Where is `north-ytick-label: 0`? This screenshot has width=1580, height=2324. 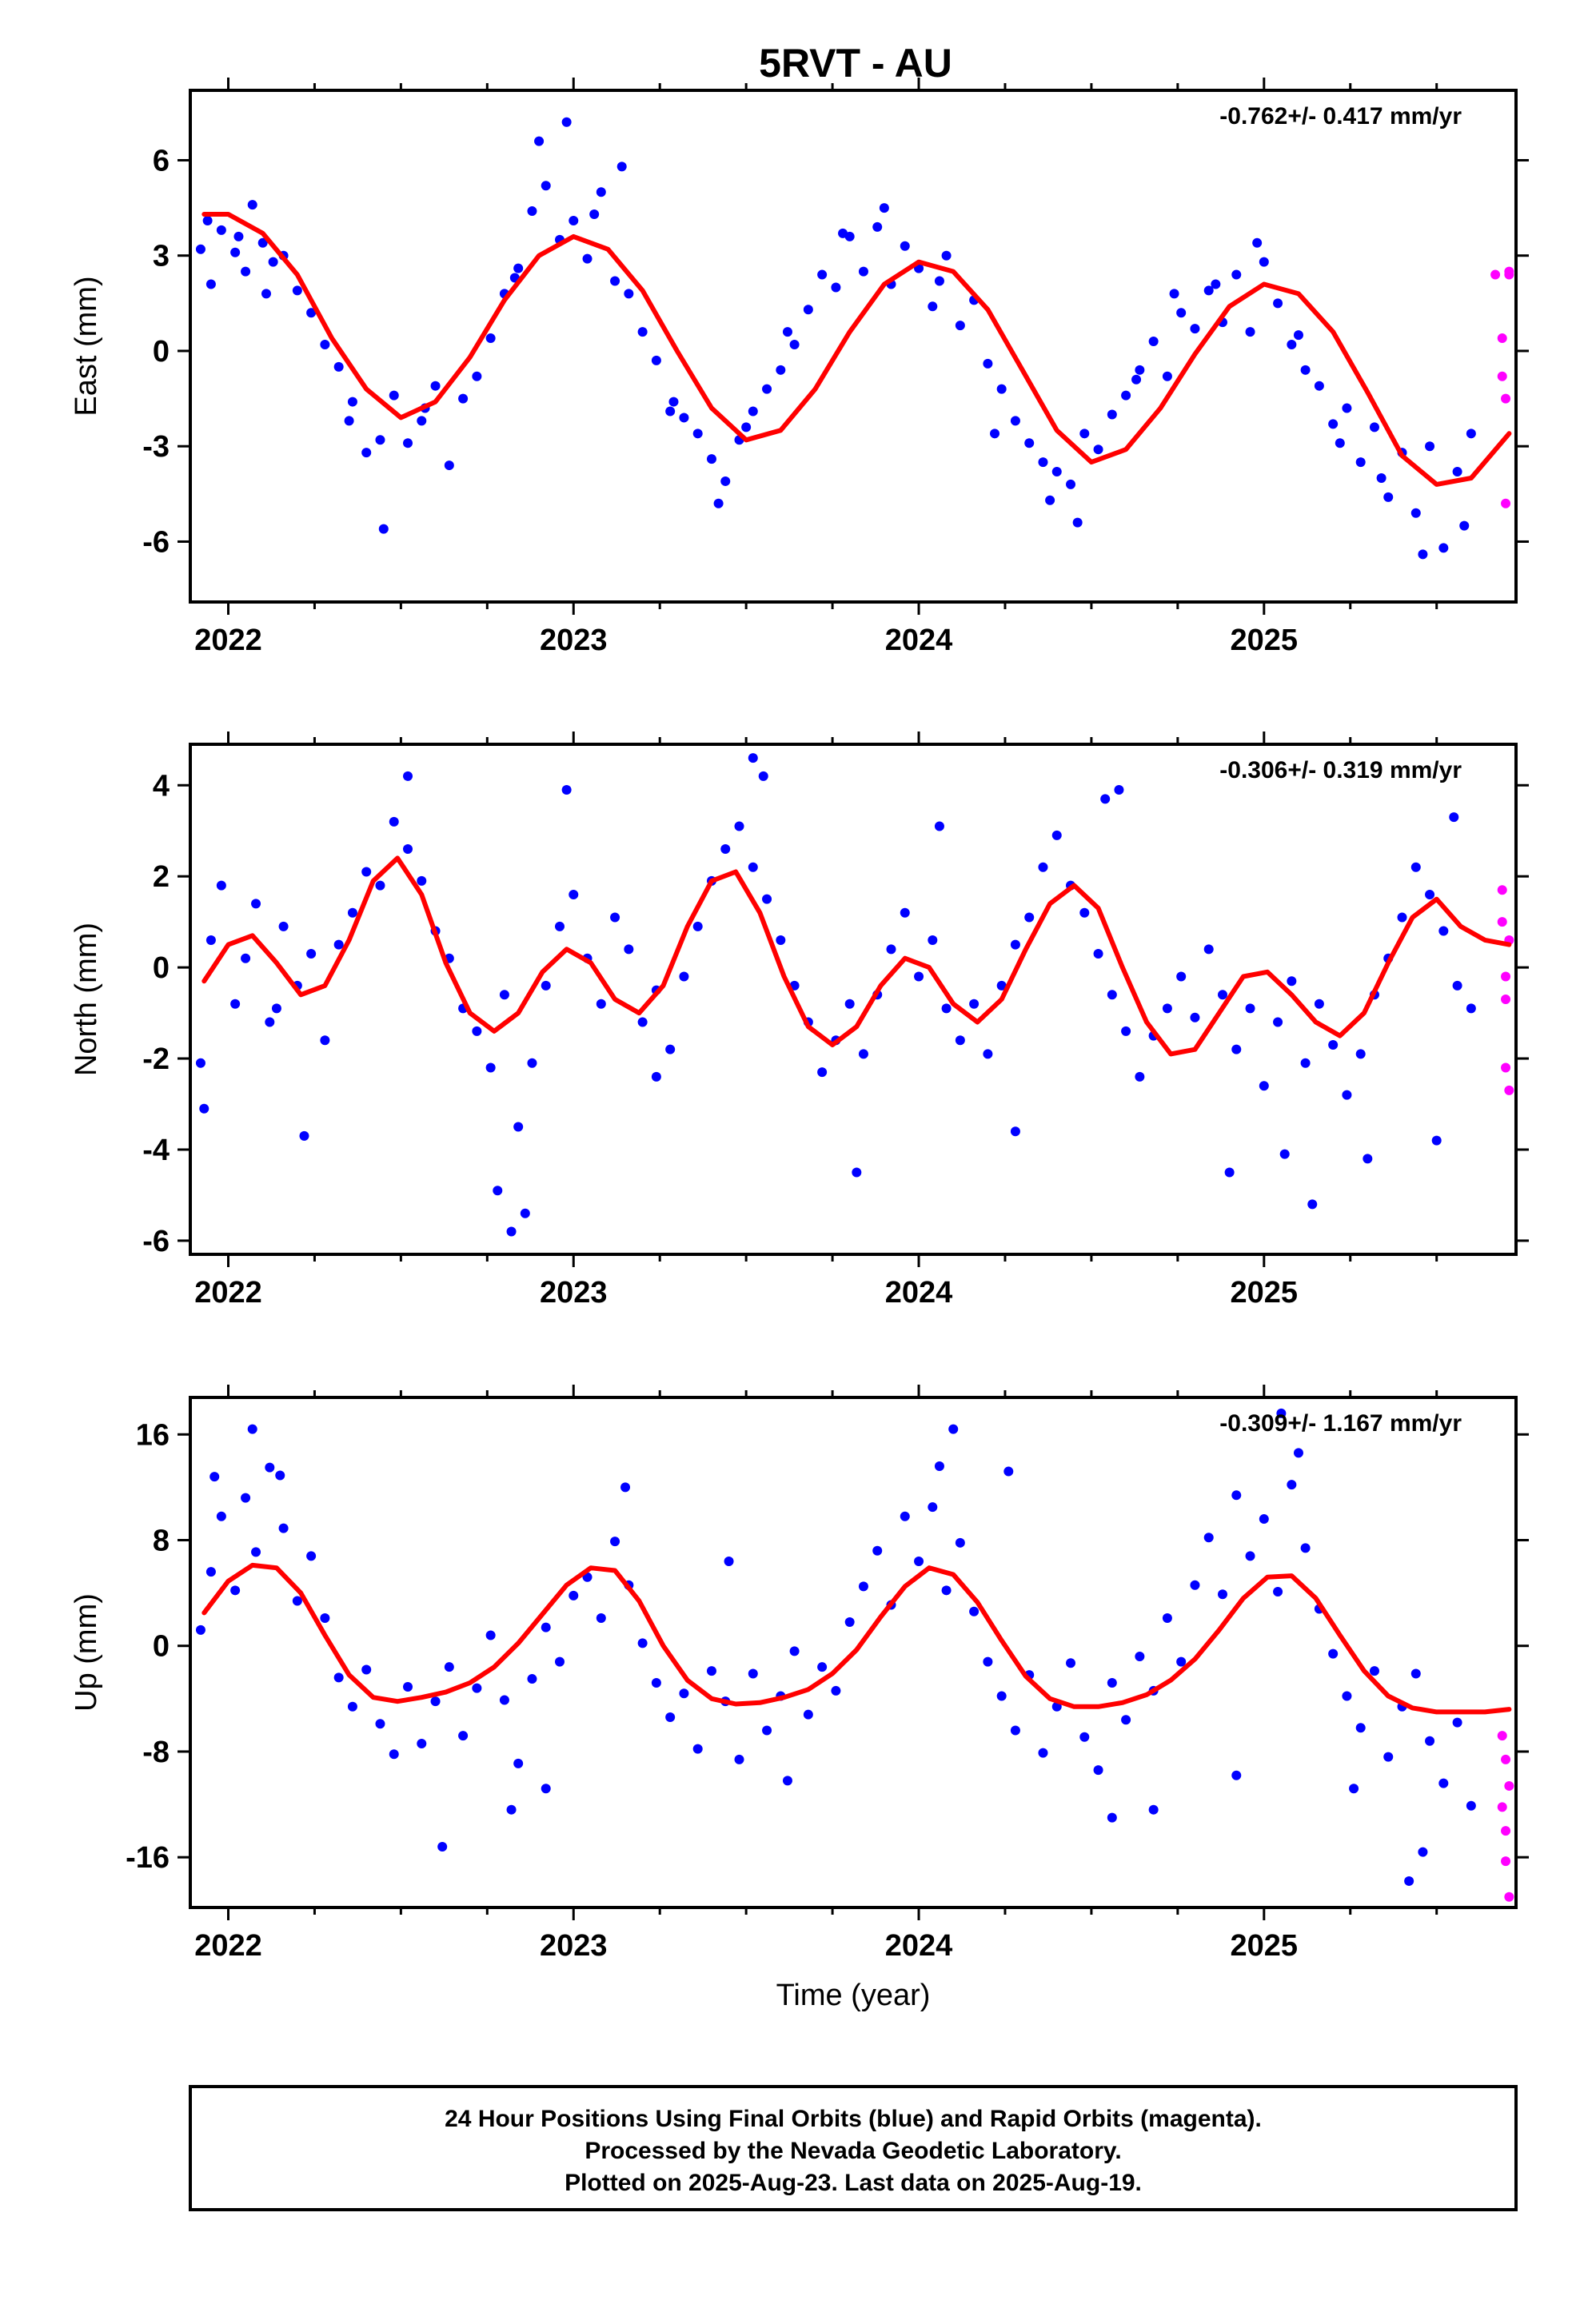 north-ytick-label: 0 is located at coordinates (161, 968).